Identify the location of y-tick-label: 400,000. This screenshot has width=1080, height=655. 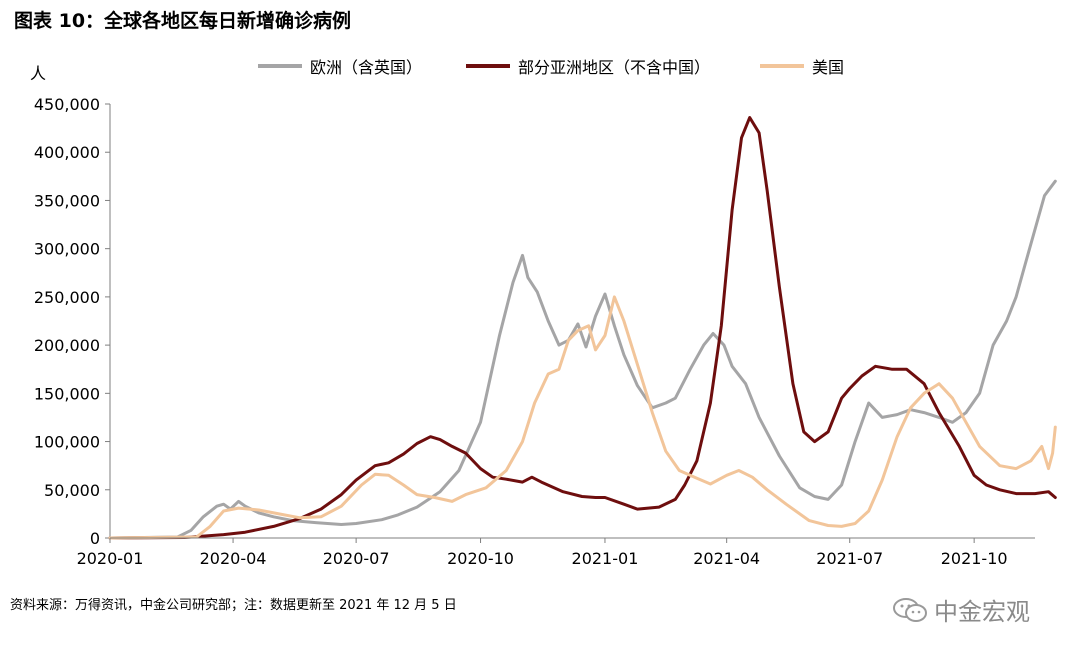
(67, 152).